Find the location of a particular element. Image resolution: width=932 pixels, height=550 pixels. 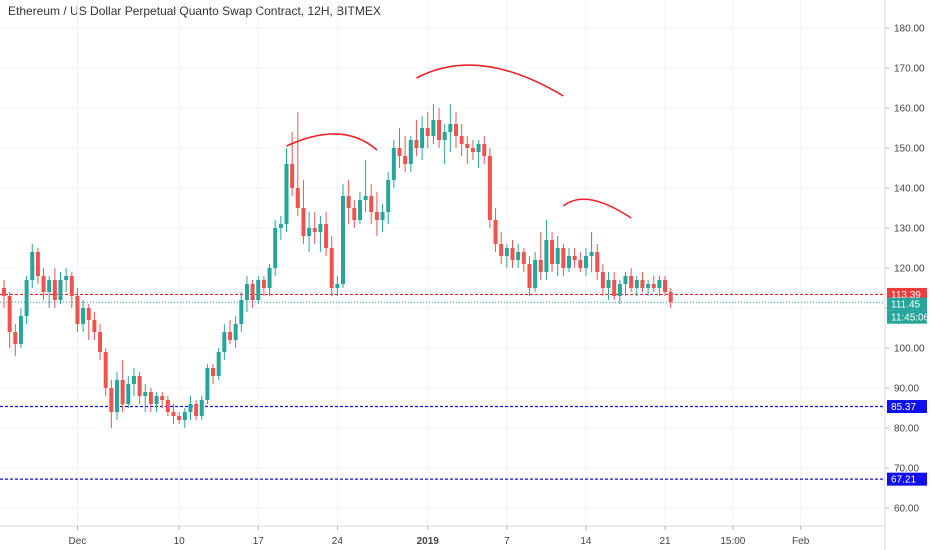

level-tag-label: 113.39 is located at coordinates (906, 295).